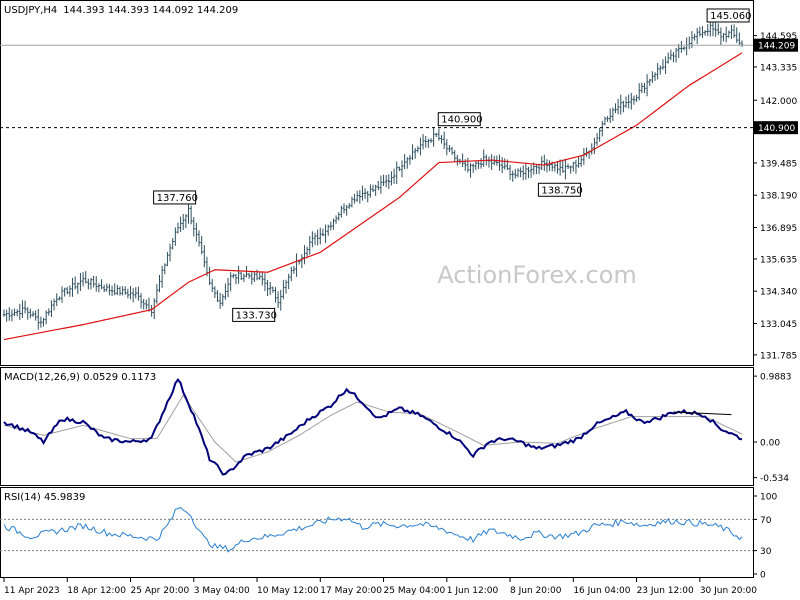 The image size is (800, 600). I want to click on current-price-tag: 144.209, so click(776, 47).